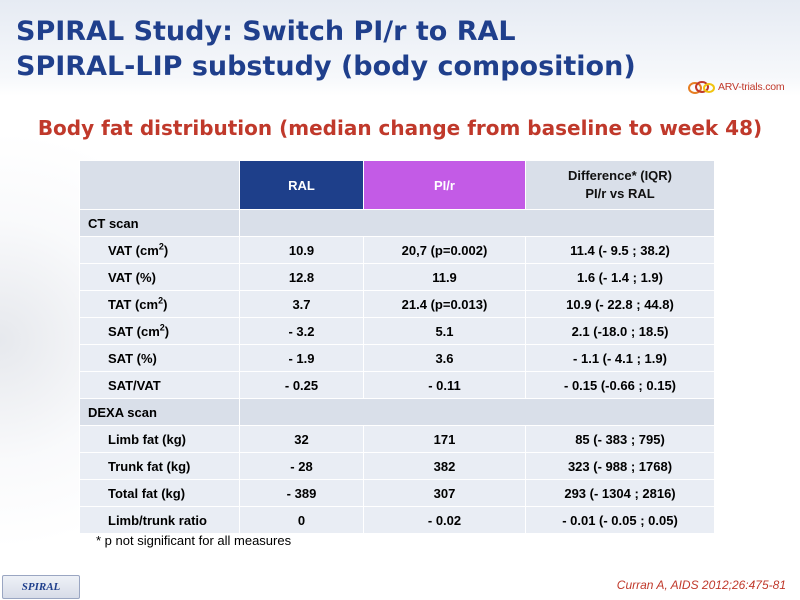  I want to click on cell-difference: 323 (- 988 ; 1768), so click(620, 466).